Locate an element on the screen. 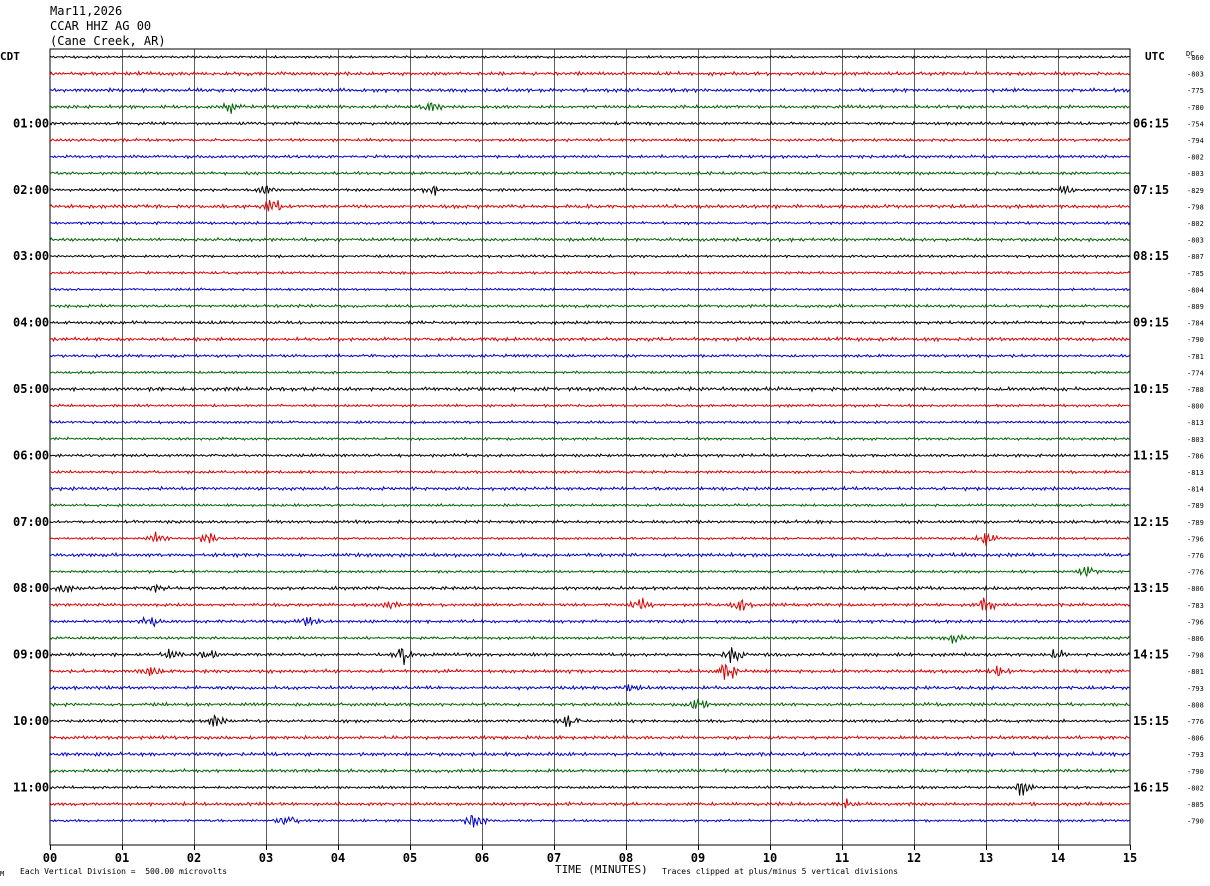 The width and height of the screenshot is (1210, 886). dc-offset-label: -801 is located at coordinates (1195, 672).